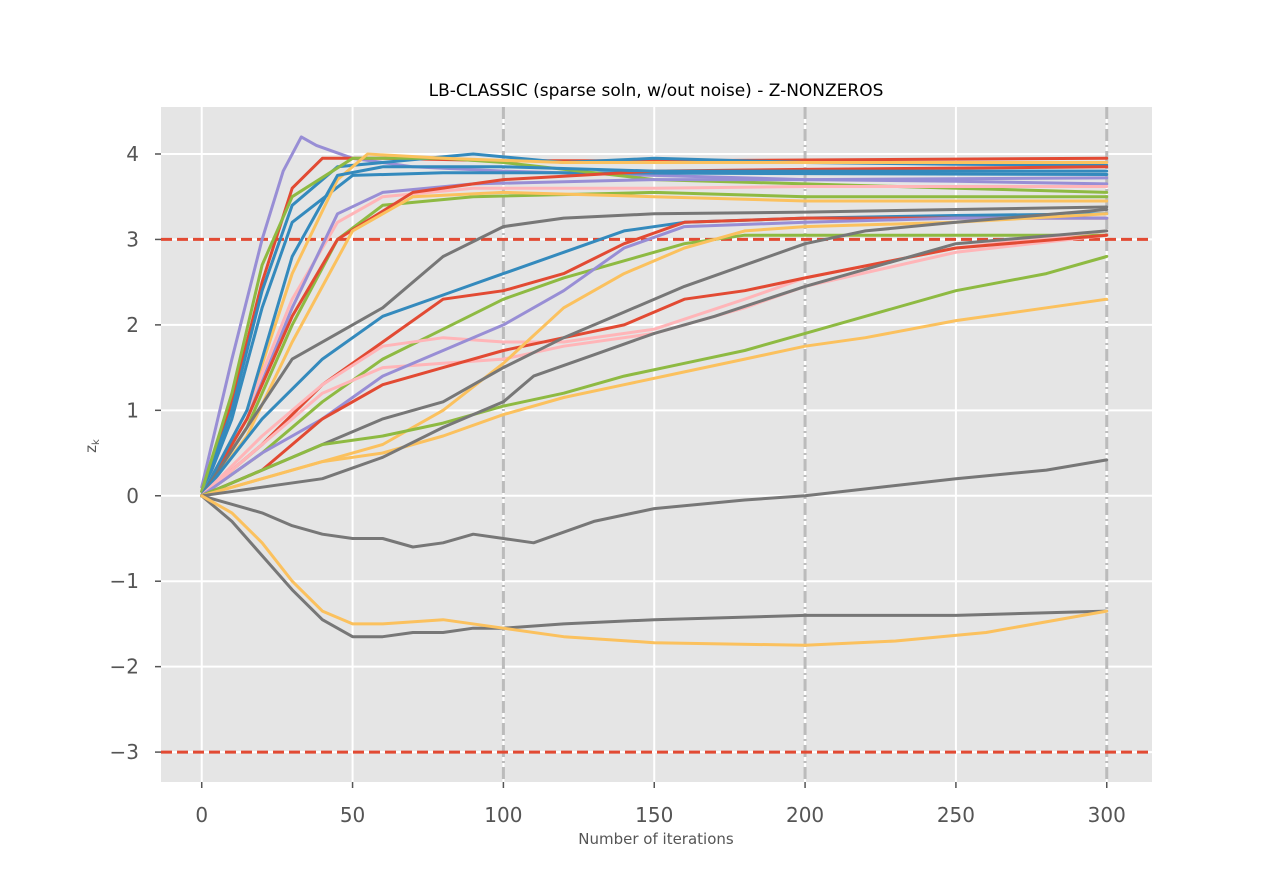 The image size is (1280, 880). What do you see at coordinates (656, 839) in the screenshot?
I see `x-axis-label: Number of iterations` at bounding box center [656, 839].